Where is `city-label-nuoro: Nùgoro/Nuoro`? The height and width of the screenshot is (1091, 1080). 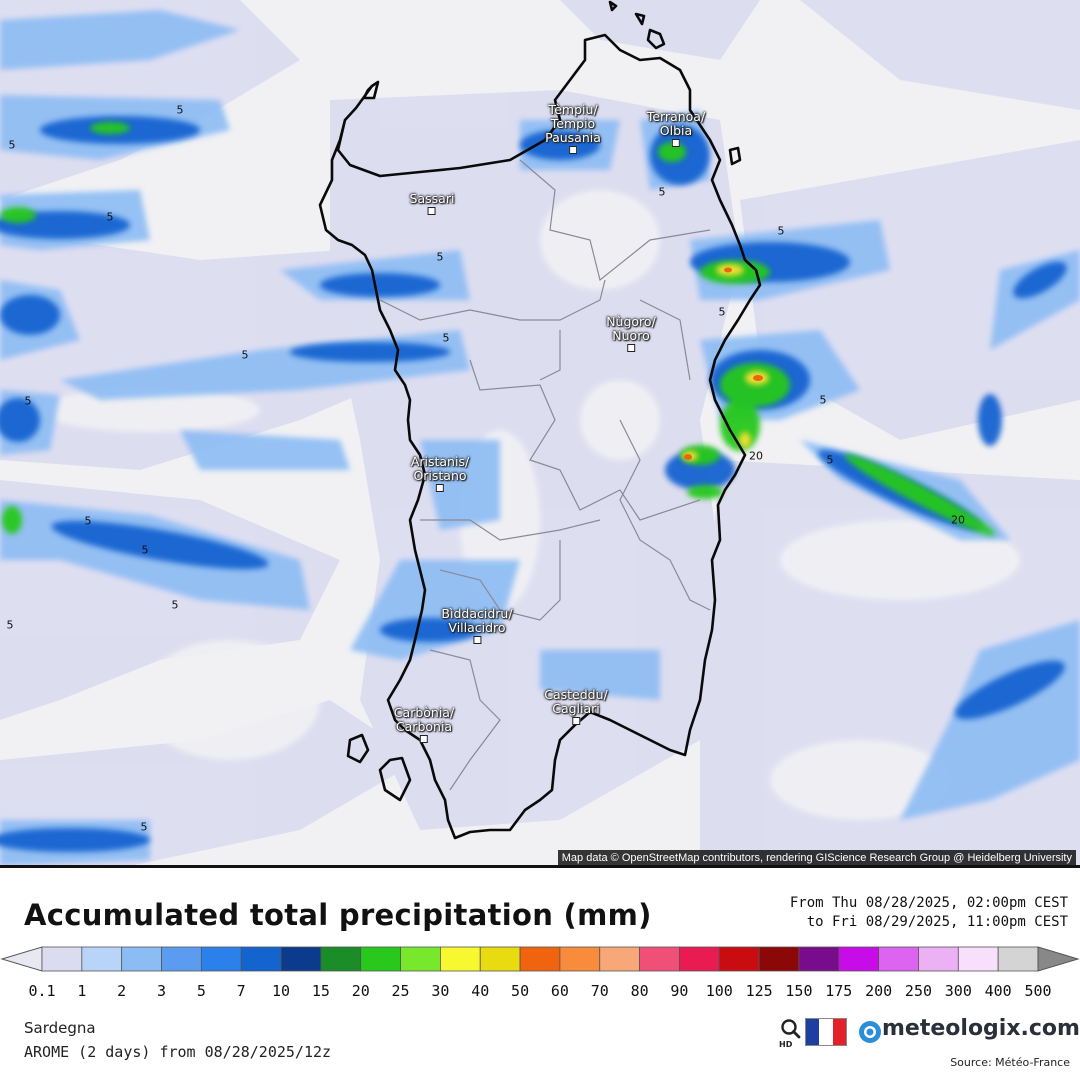
city-label-nuoro: Nùgoro/Nuoro is located at coordinates (631, 333).